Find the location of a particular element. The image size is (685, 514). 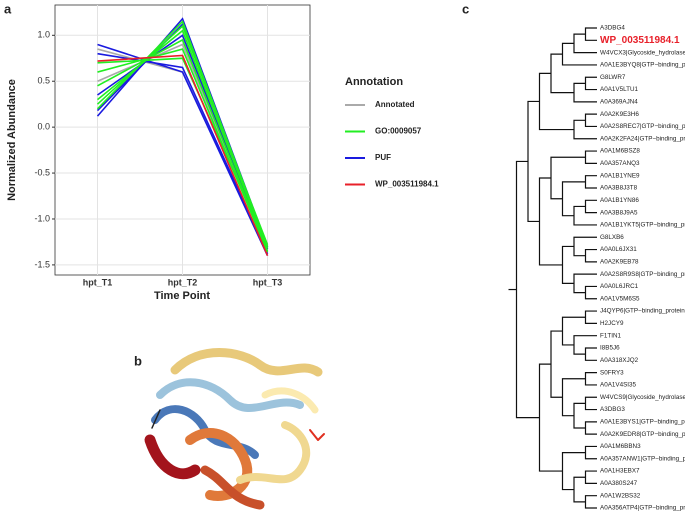

x-tick-label: hpt_T1 is located at coordinates (98, 282).